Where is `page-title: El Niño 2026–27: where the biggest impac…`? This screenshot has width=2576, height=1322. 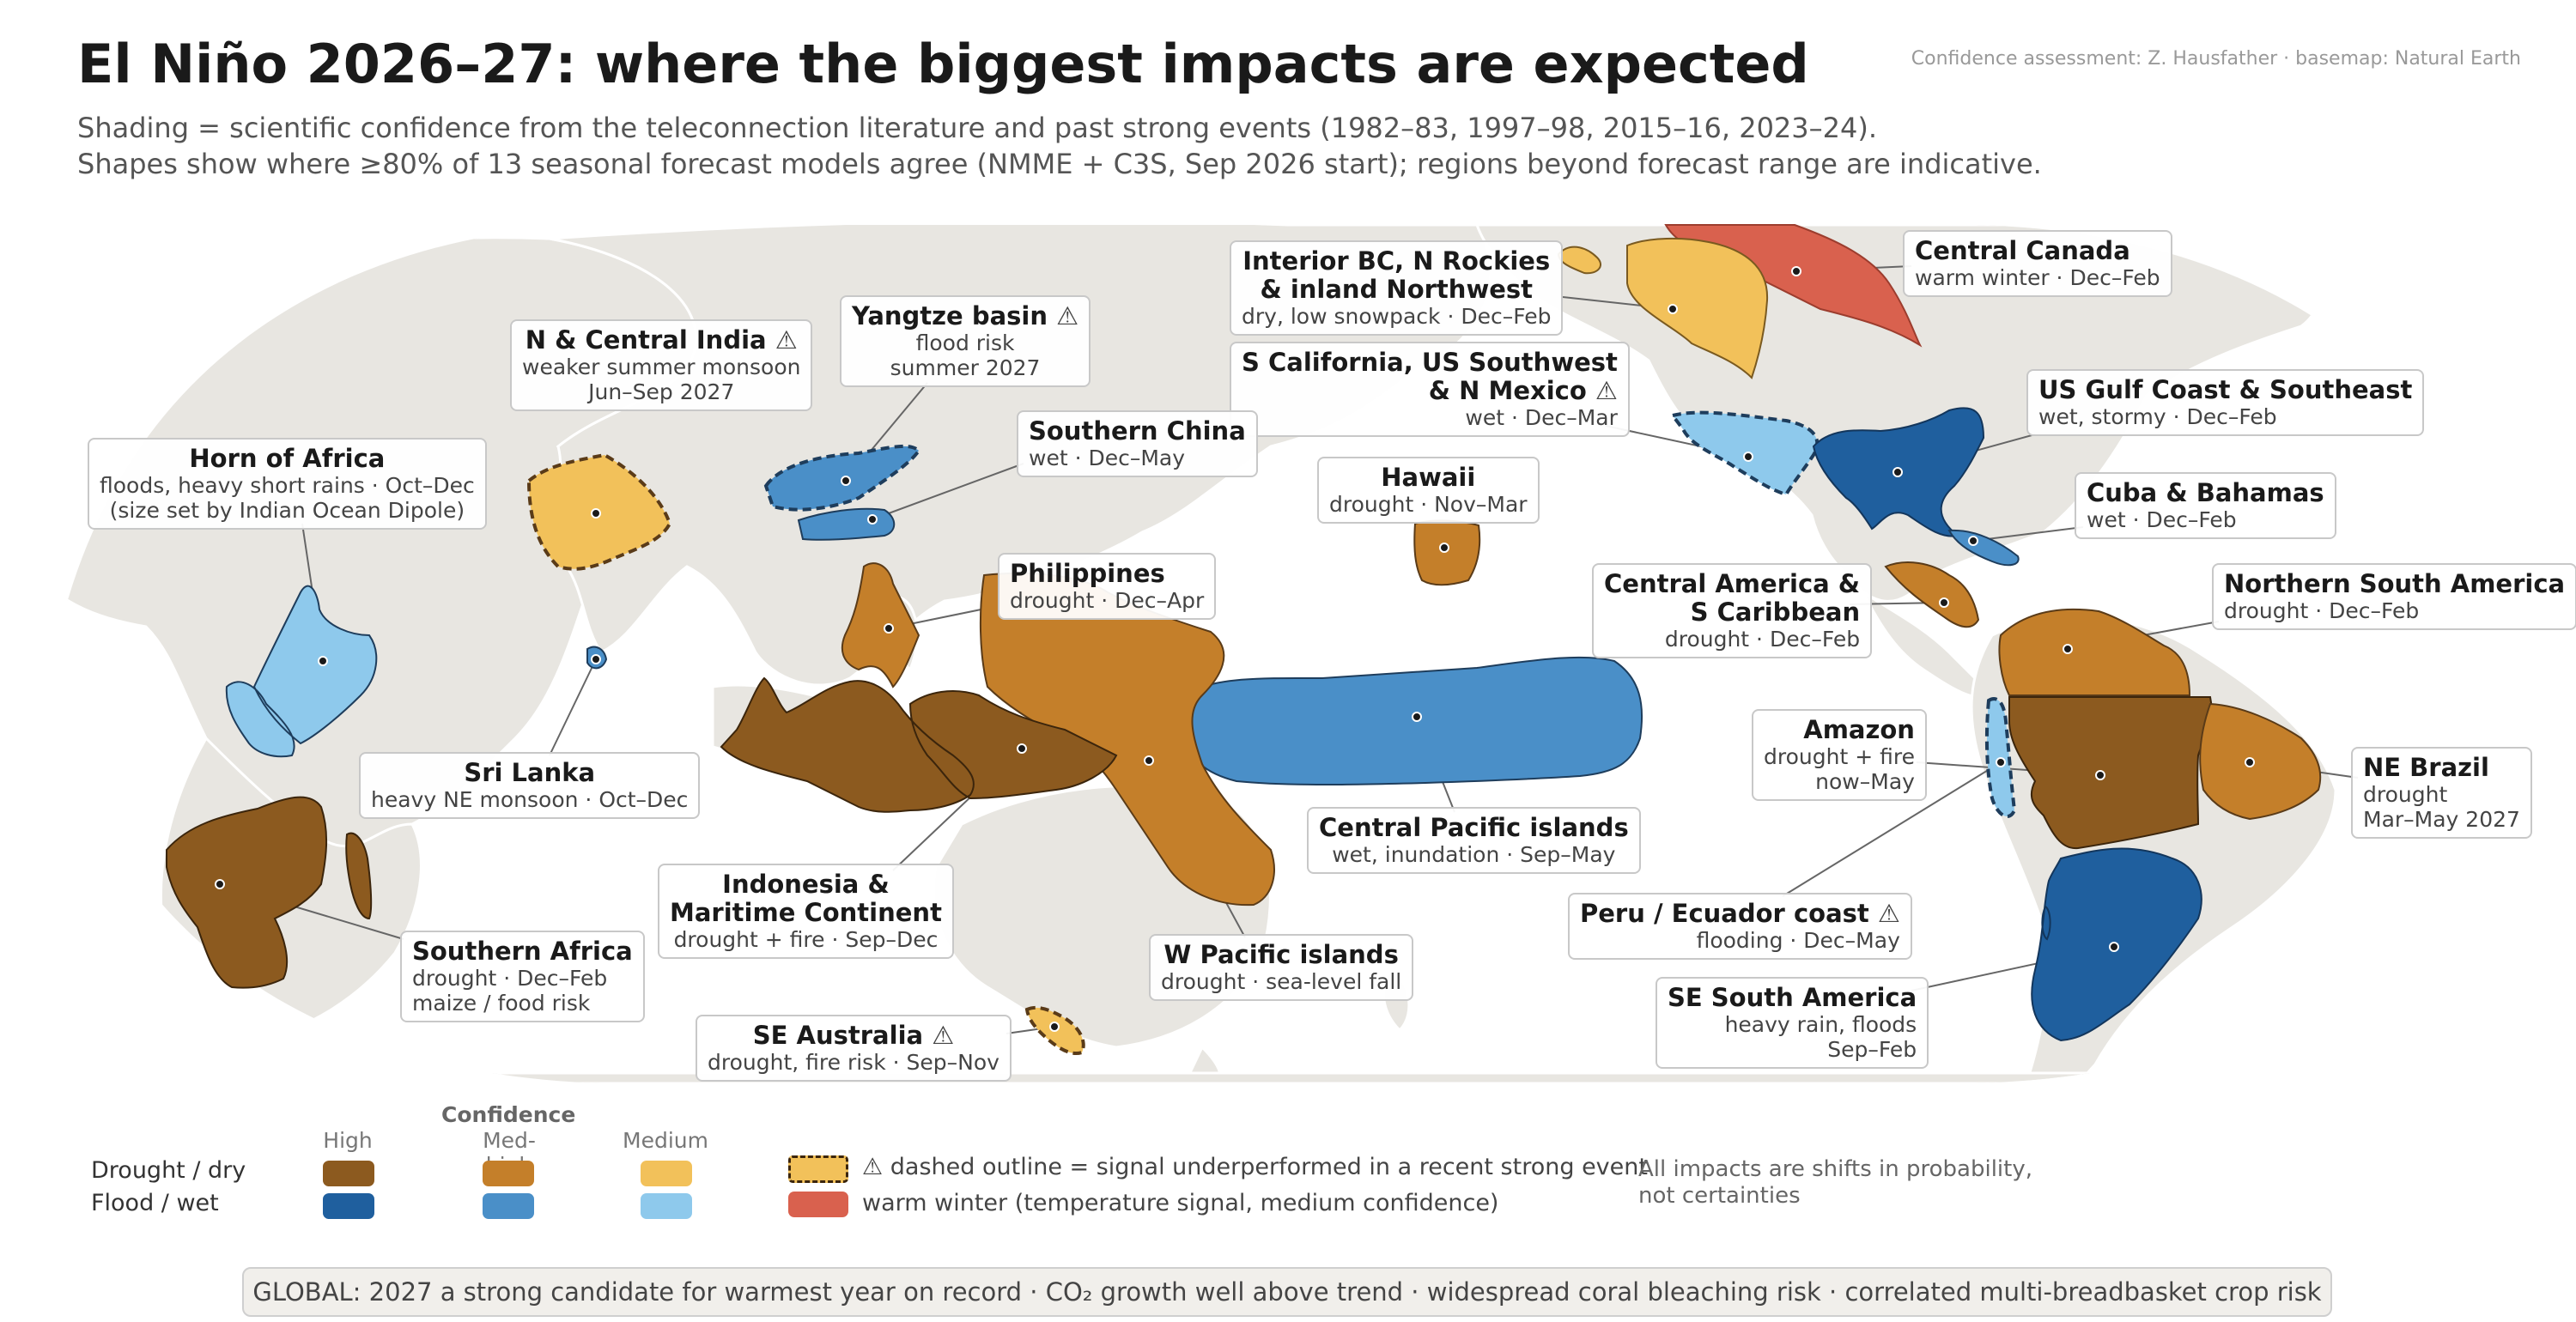 page-title: El Niño 2026–27: where the biggest impac… is located at coordinates (943, 64).